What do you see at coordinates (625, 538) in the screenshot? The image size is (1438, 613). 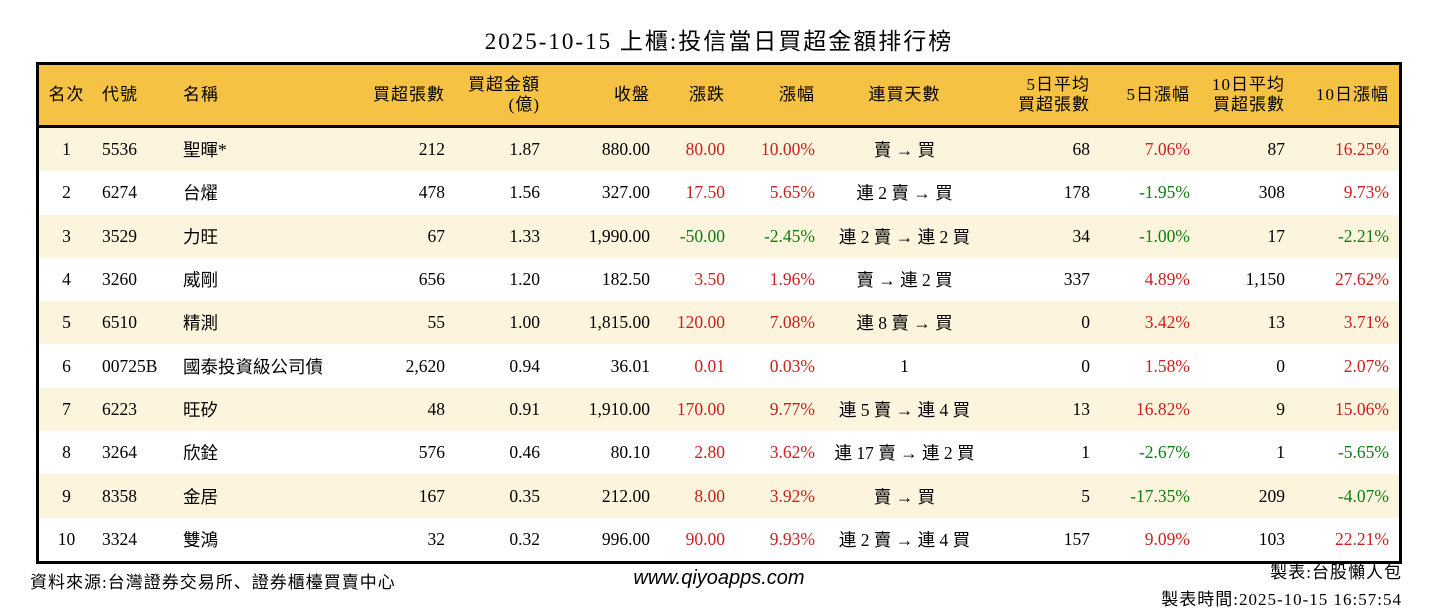 I see `cell-close: 996.00` at bounding box center [625, 538].